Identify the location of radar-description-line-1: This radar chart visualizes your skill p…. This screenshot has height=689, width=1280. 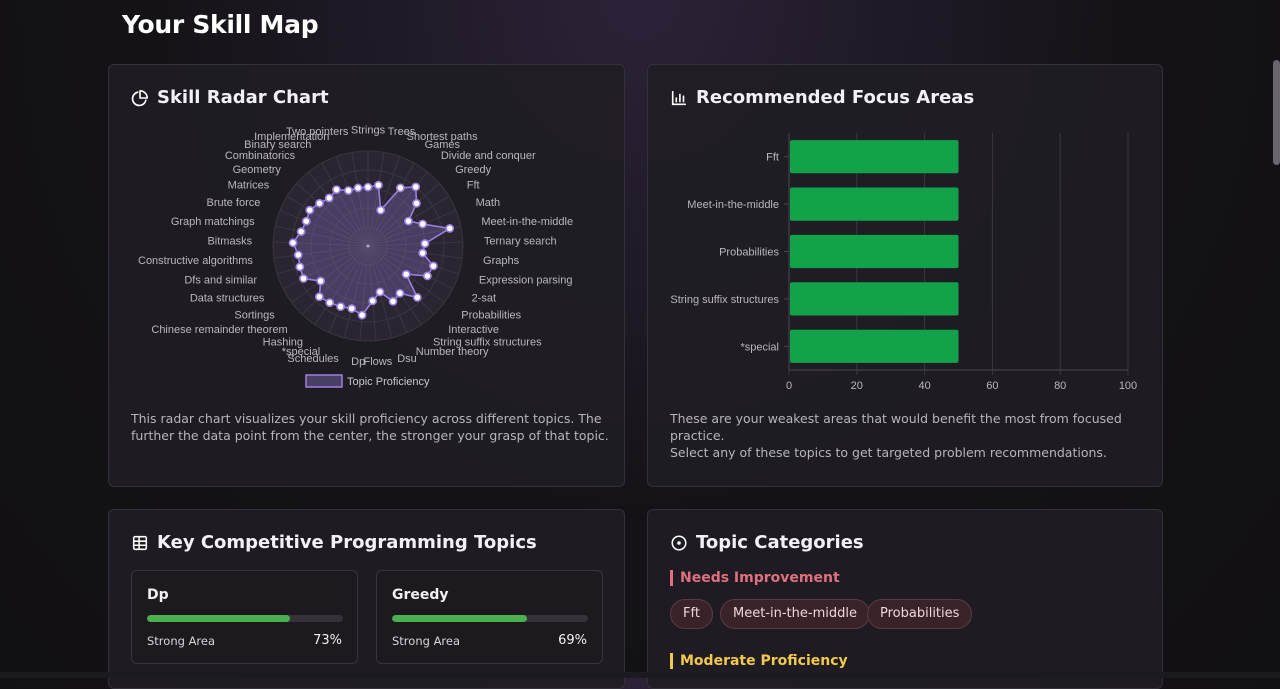
(366, 418).